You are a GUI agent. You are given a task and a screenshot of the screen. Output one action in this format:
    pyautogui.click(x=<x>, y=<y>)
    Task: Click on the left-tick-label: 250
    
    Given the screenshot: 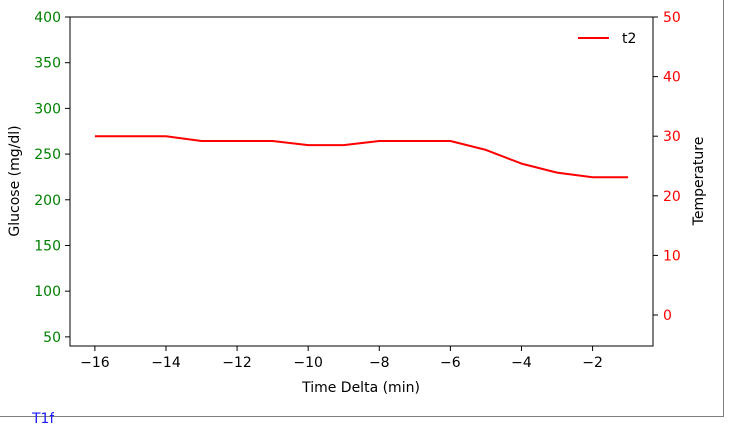 What is the action you would take?
    pyautogui.click(x=47, y=155)
    